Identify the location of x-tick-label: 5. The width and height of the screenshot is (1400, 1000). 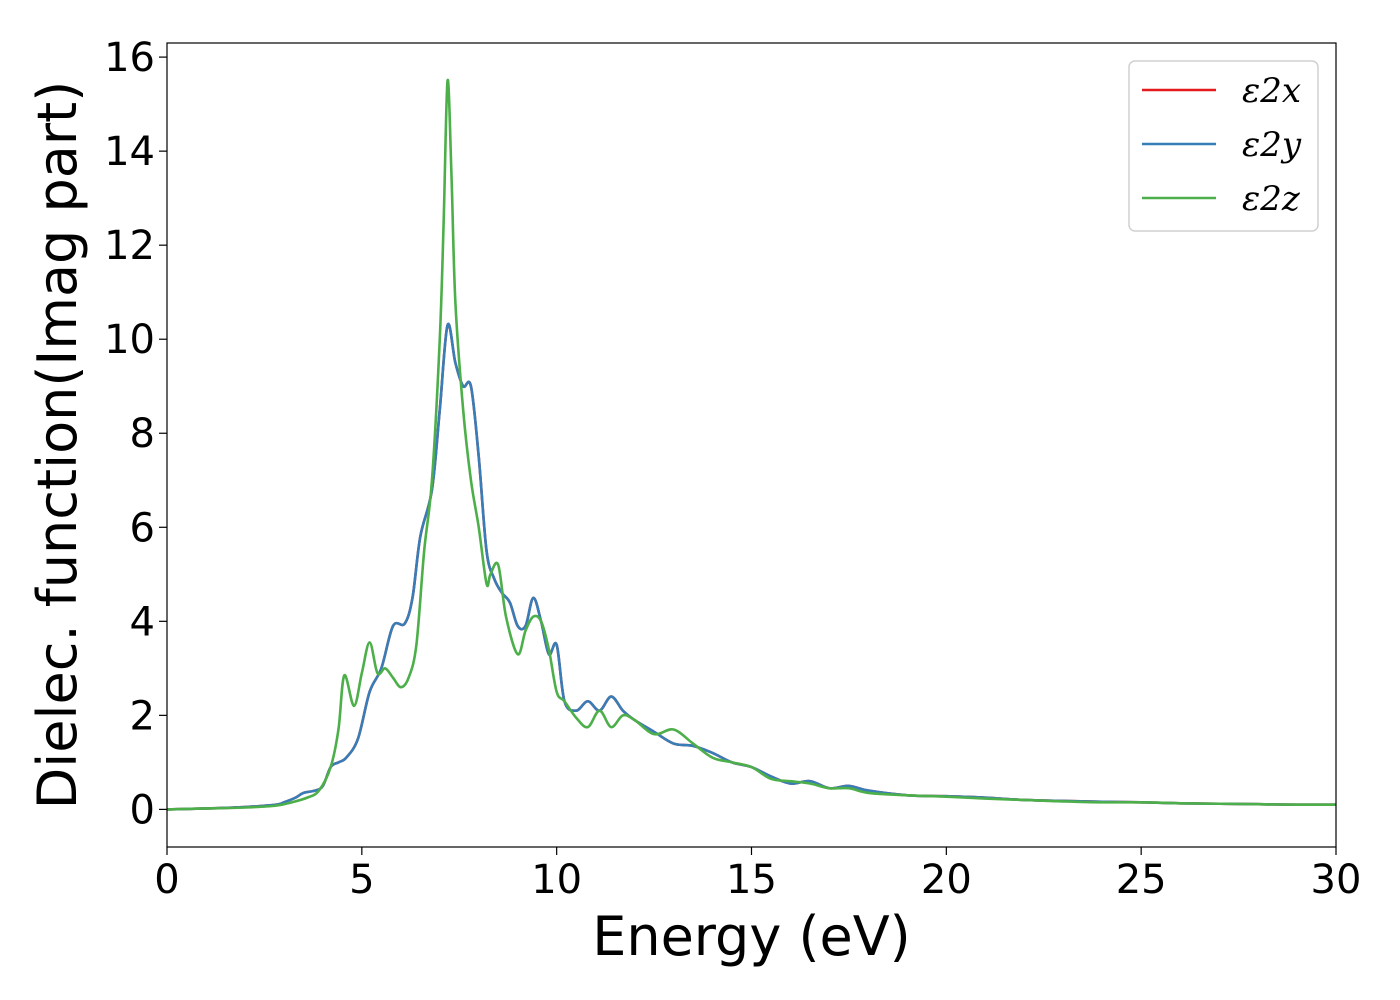
(361, 880).